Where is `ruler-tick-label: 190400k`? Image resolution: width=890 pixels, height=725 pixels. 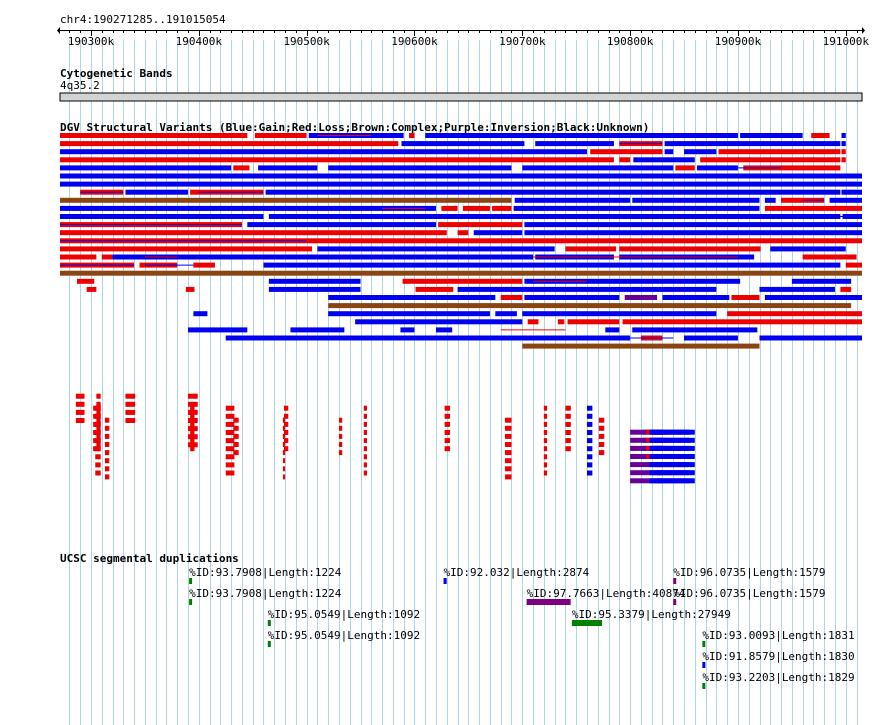
ruler-tick-label: 190400k is located at coordinates (199, 41).